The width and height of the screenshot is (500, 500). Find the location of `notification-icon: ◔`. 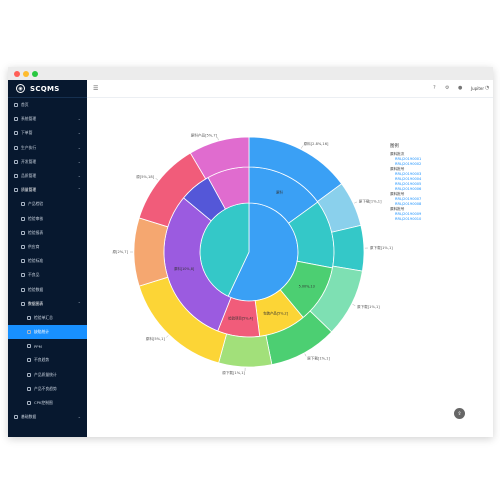

notification-icon: ◔ is located at coordinates (487, 88).